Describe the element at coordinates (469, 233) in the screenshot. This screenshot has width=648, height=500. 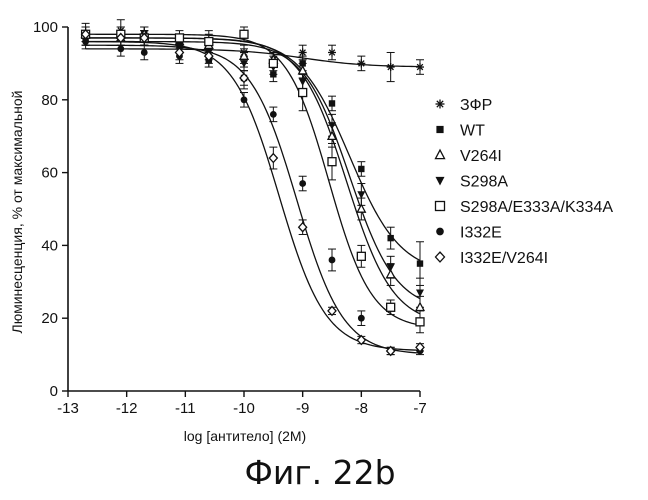
I see `legend-entry-i332e: I332E` at that location.